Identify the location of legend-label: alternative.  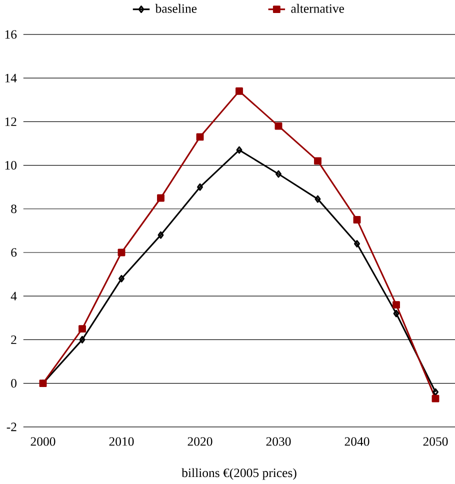
(317, 8).